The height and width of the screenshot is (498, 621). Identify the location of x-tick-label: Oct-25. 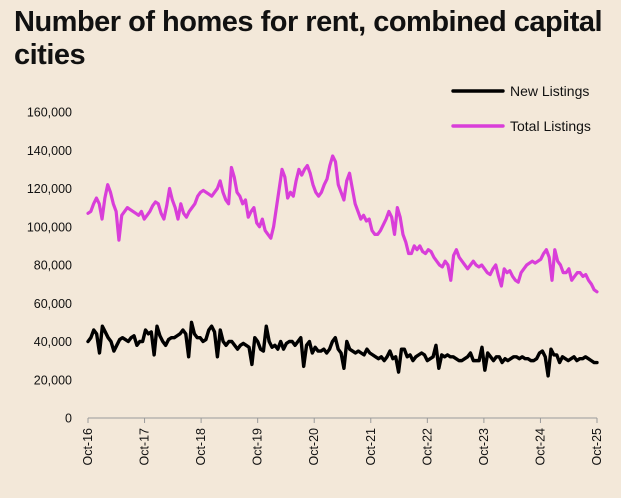
(597, 447).